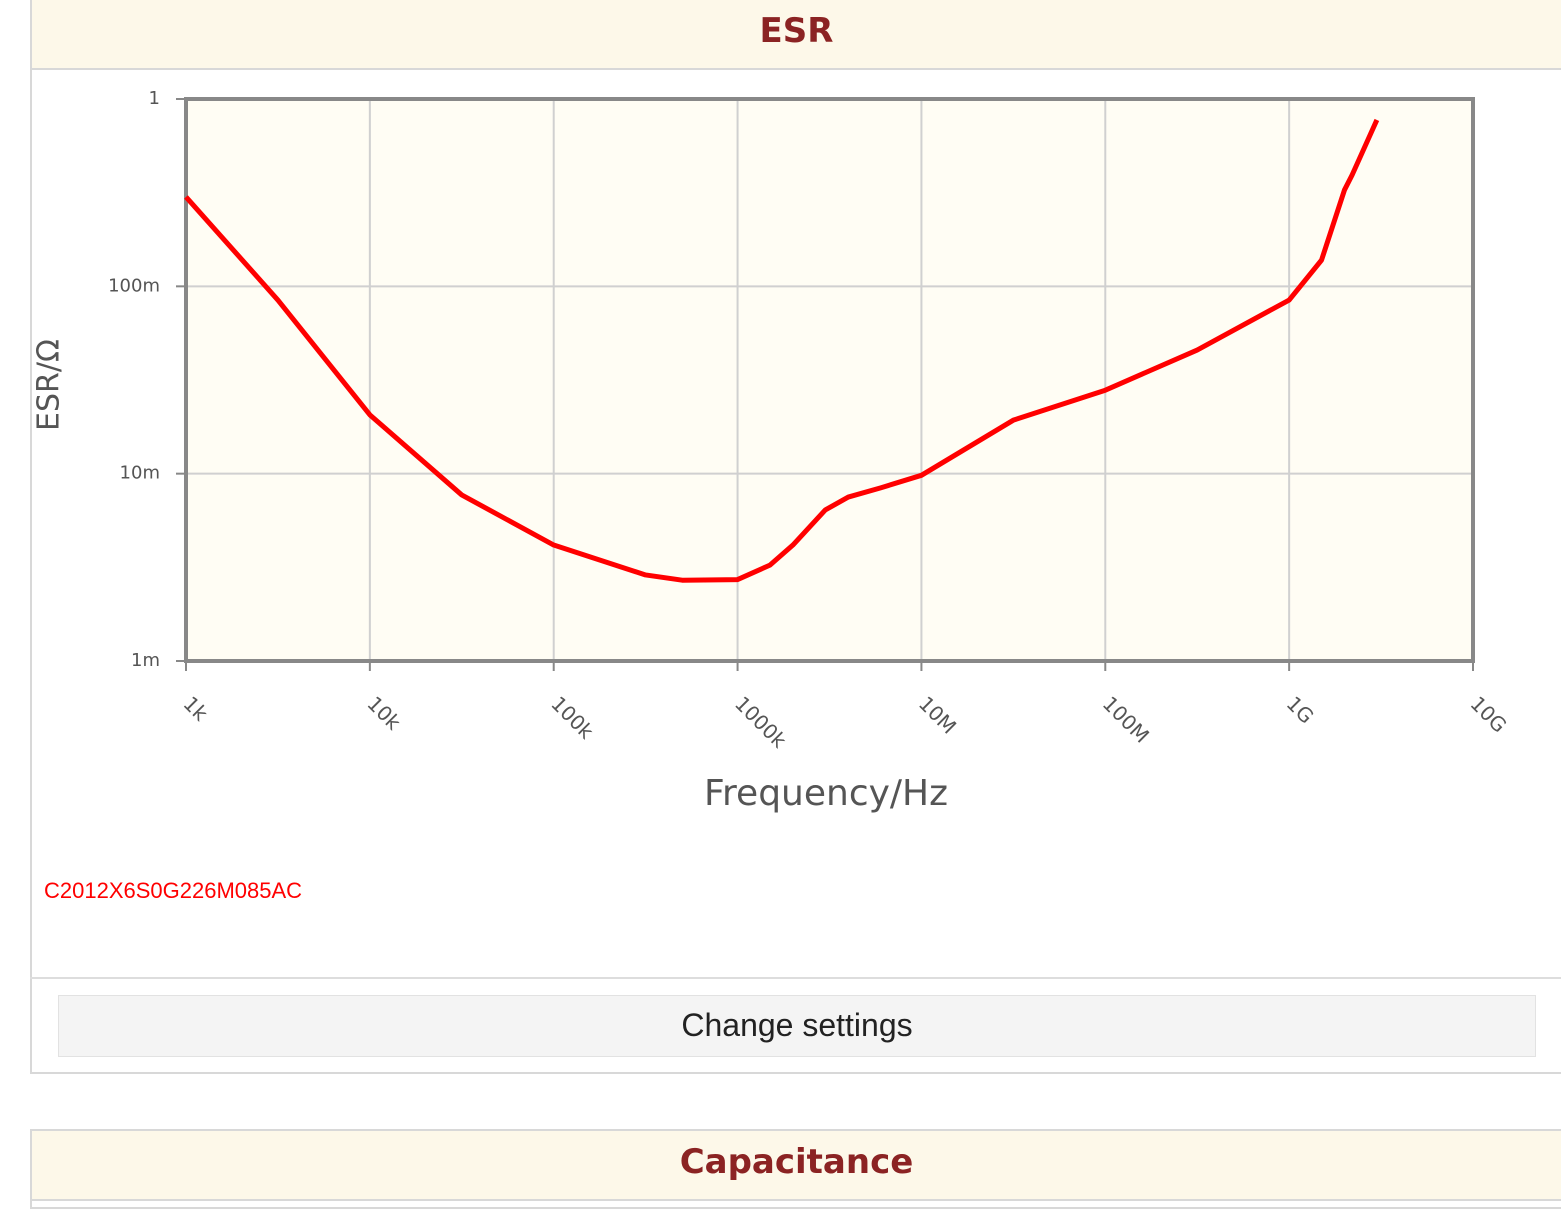  What do you see at coordinates (796, 1166) in the screenshot?
I see `panel-title: Capacitance` at bounding box center [796, 1166].